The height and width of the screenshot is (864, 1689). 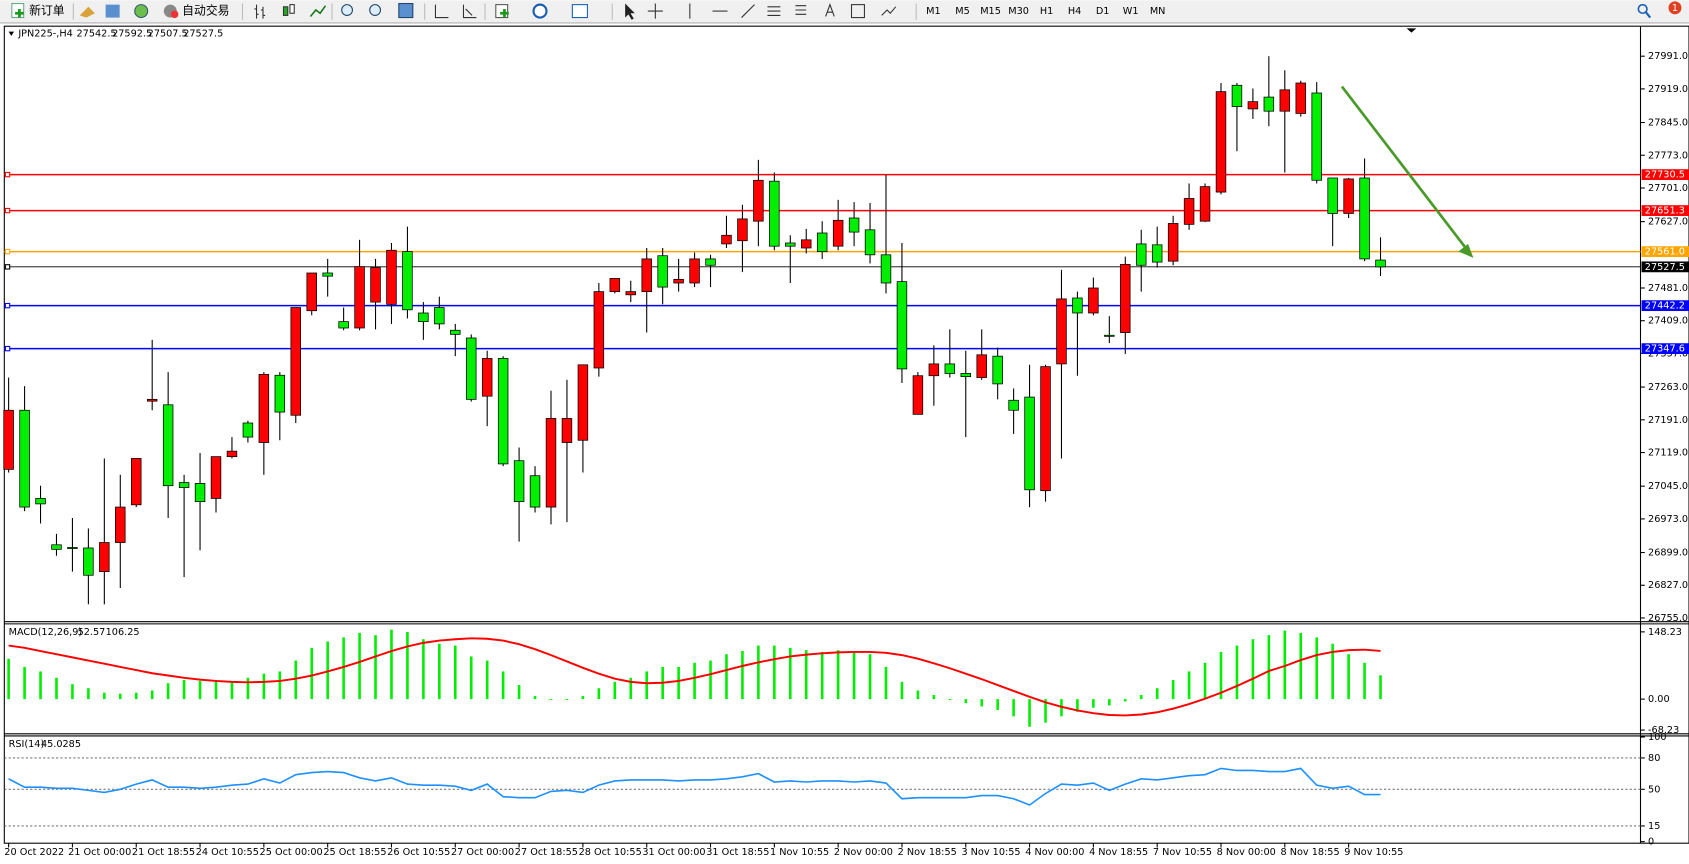 What do you see at coordinates (1131, 11) in the screenshot?
I see `timeframe-button: W1` at bounding box center [1131, 11].